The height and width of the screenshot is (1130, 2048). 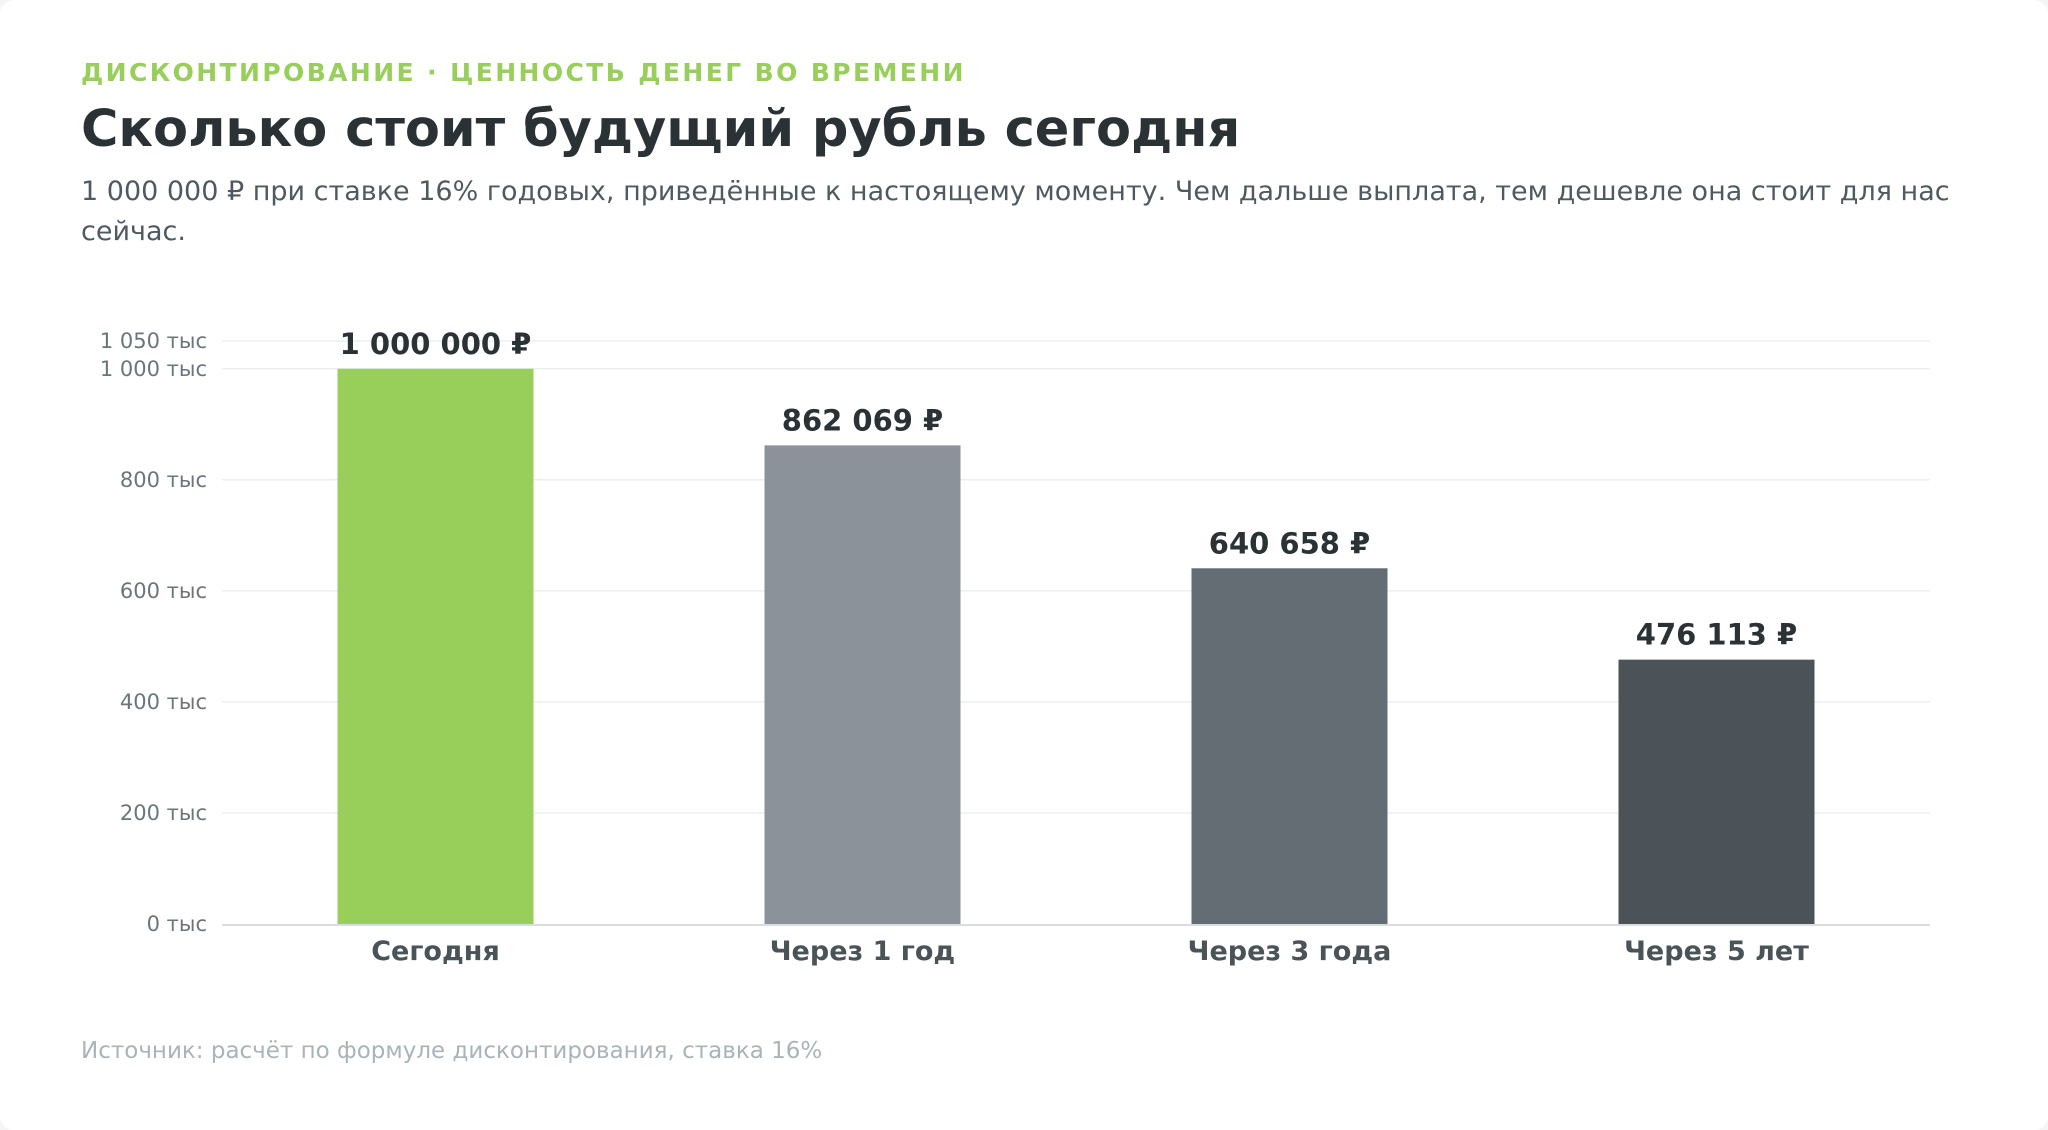 What do you see at coordinates (863, 951) in the screenshot?
I see `category-label: Через 1 год` at bounding box center [863, 951].